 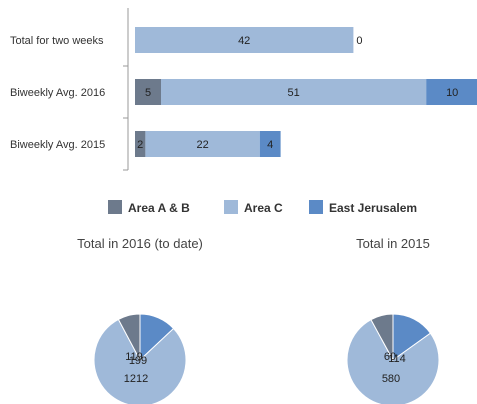 I want to click on data-label-area-a-and-b: 5, so click(x=148, y=93).